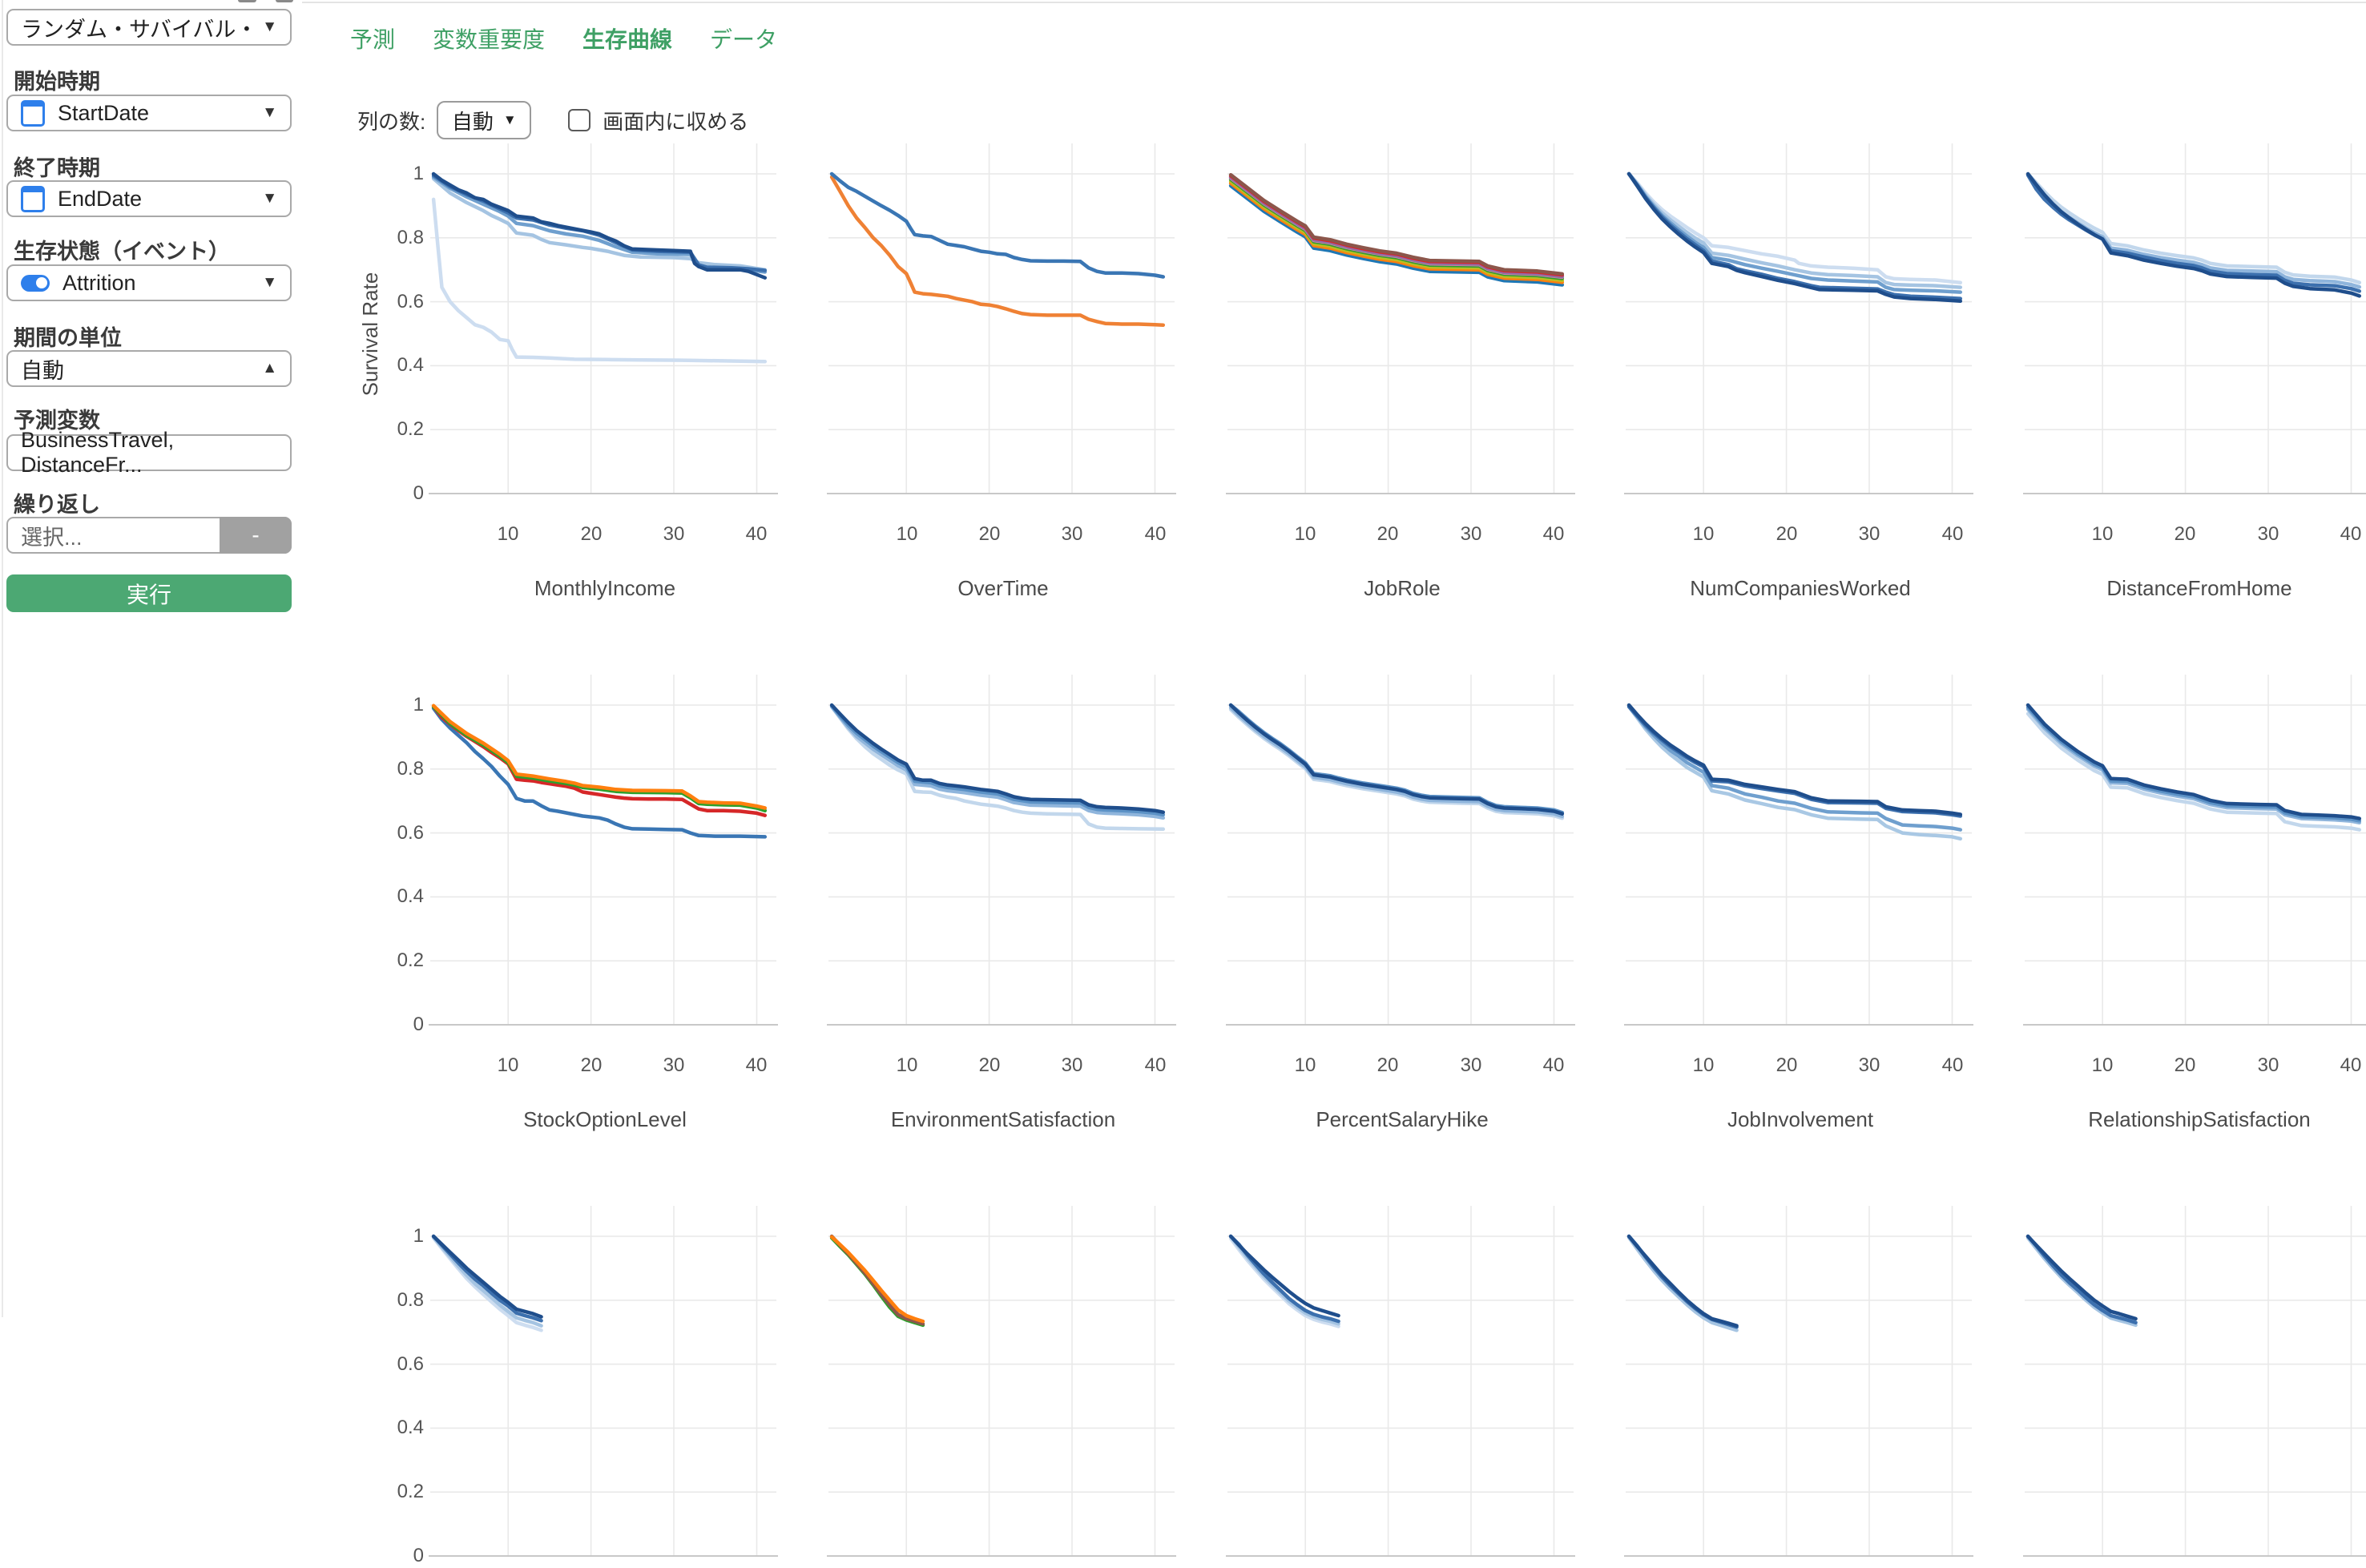  I want to click on run-button: 実行, so click(149, 593).